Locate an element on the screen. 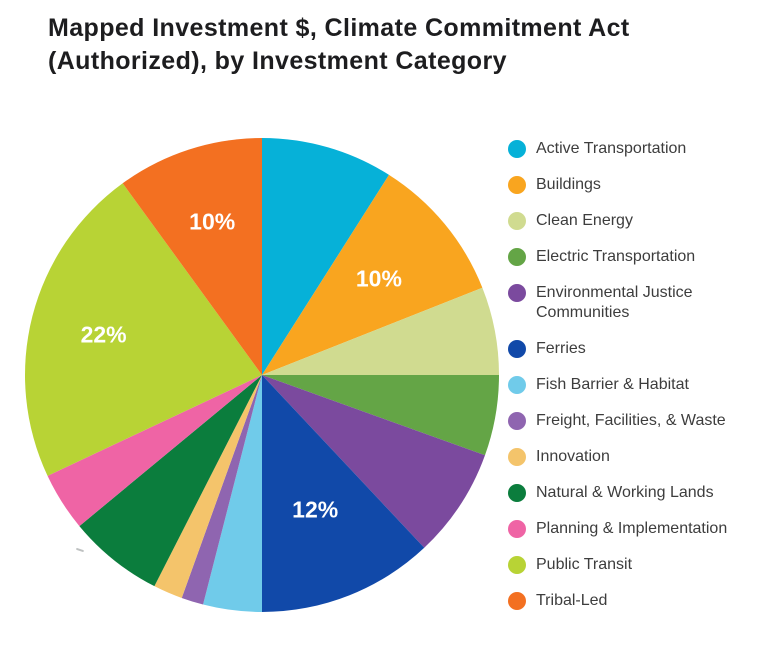 The width and height of the screenshot is (768, 645). legend-item-public-transit: Public Transit is located at coordinates (634, 565).